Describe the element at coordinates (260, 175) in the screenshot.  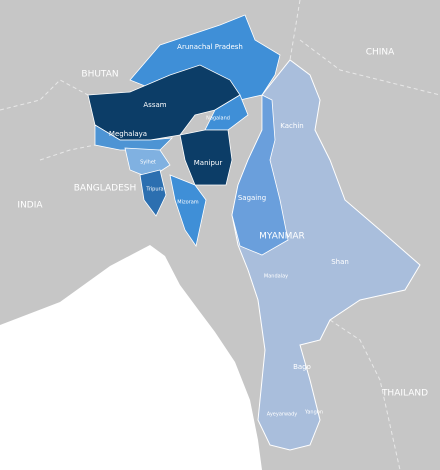
I see `sagaing` at that location.